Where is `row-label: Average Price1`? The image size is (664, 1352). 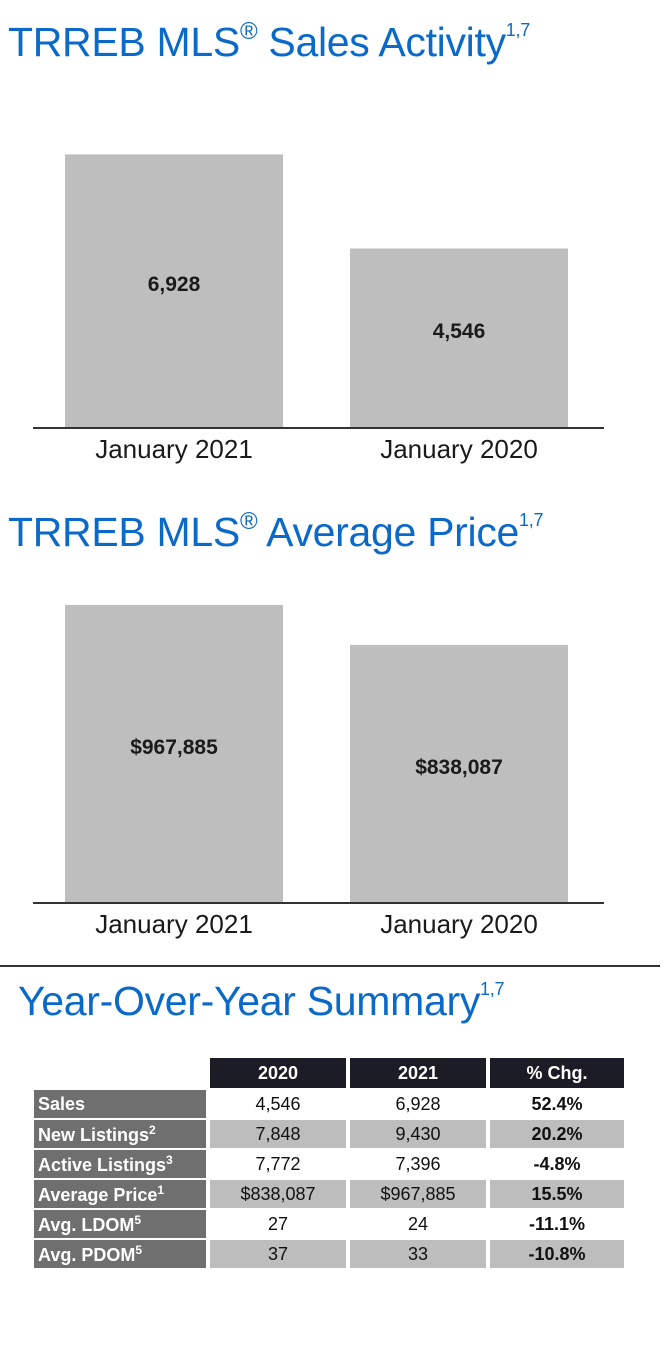 row-label: Average Price1 is located at coordinates (120, 1194).